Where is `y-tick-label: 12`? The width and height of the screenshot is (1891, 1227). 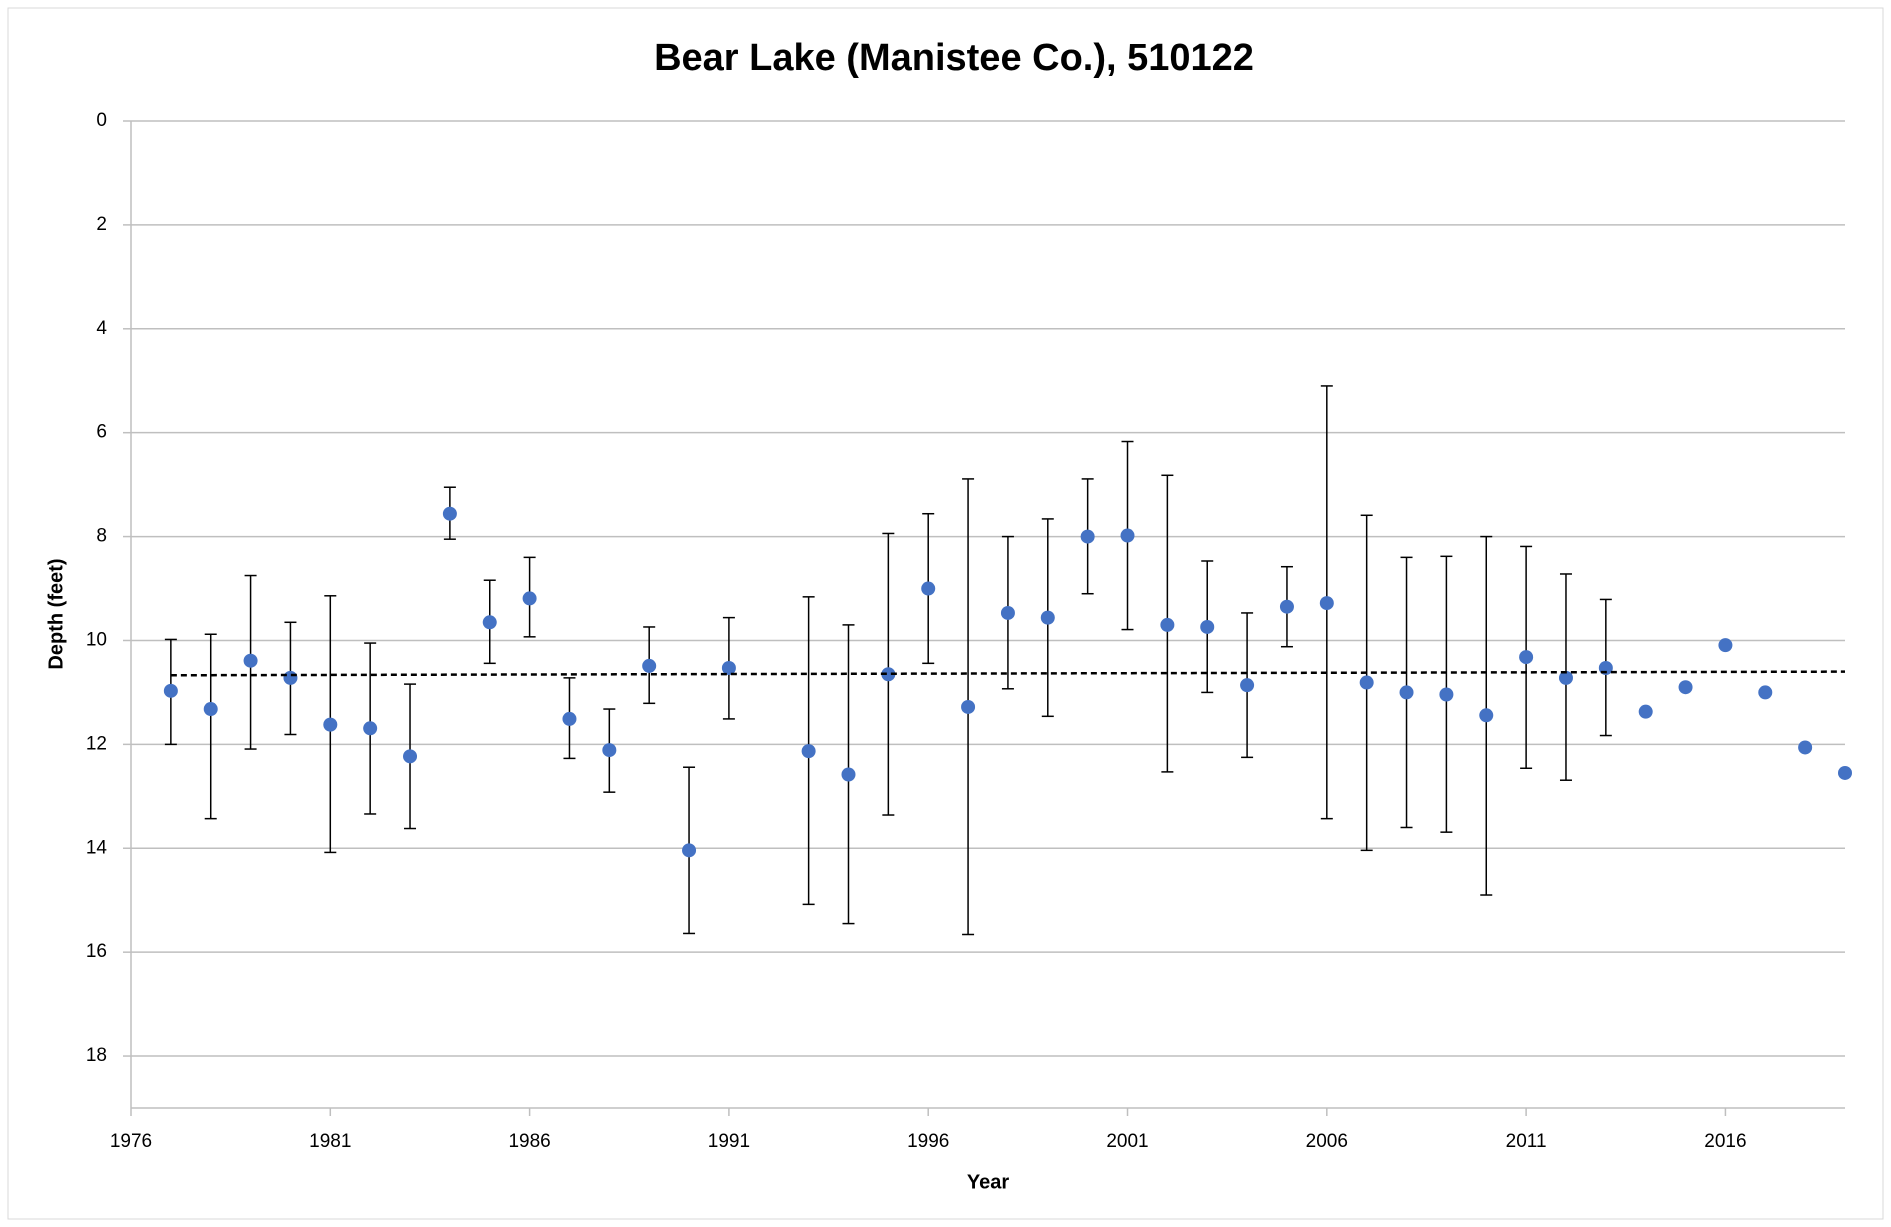
y-tick-label: 12 is located at coordinates (96, 743).